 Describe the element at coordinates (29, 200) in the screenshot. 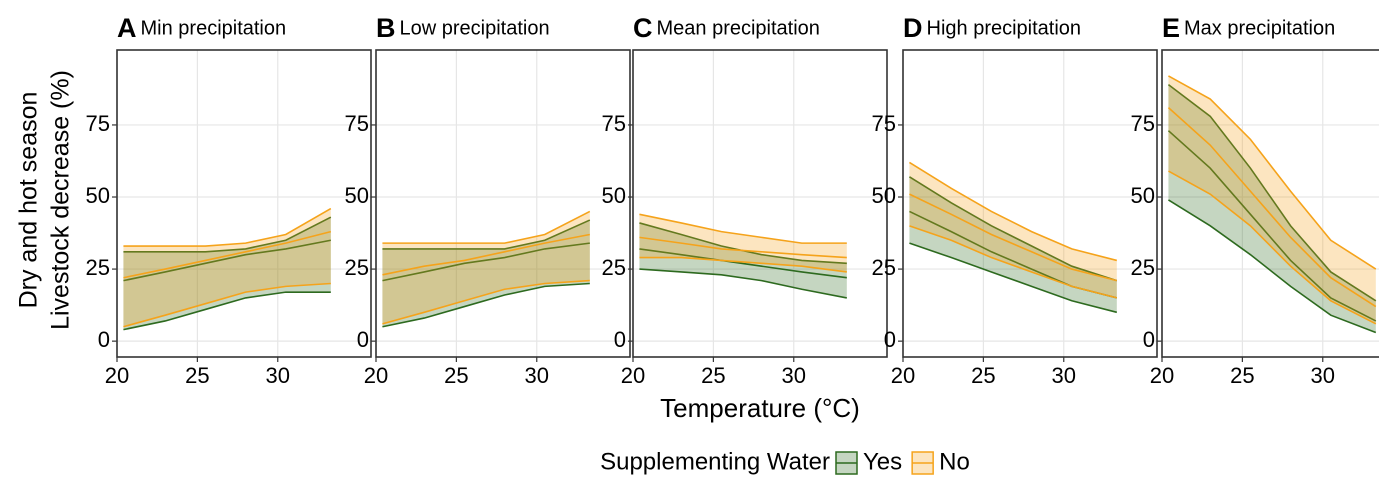

I see `y-axis-label: Dry and hot season` at that location.